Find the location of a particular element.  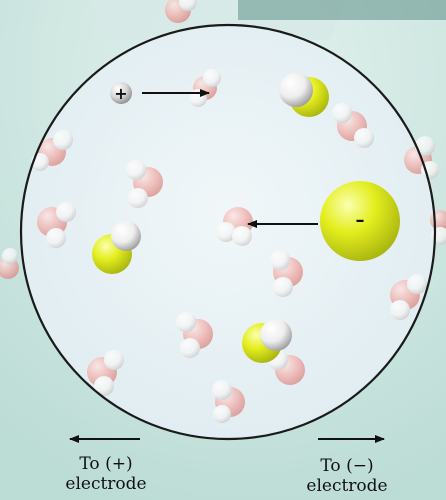

positive-electrode-caption: To (+) electrode is located at coordinates (106, 474).